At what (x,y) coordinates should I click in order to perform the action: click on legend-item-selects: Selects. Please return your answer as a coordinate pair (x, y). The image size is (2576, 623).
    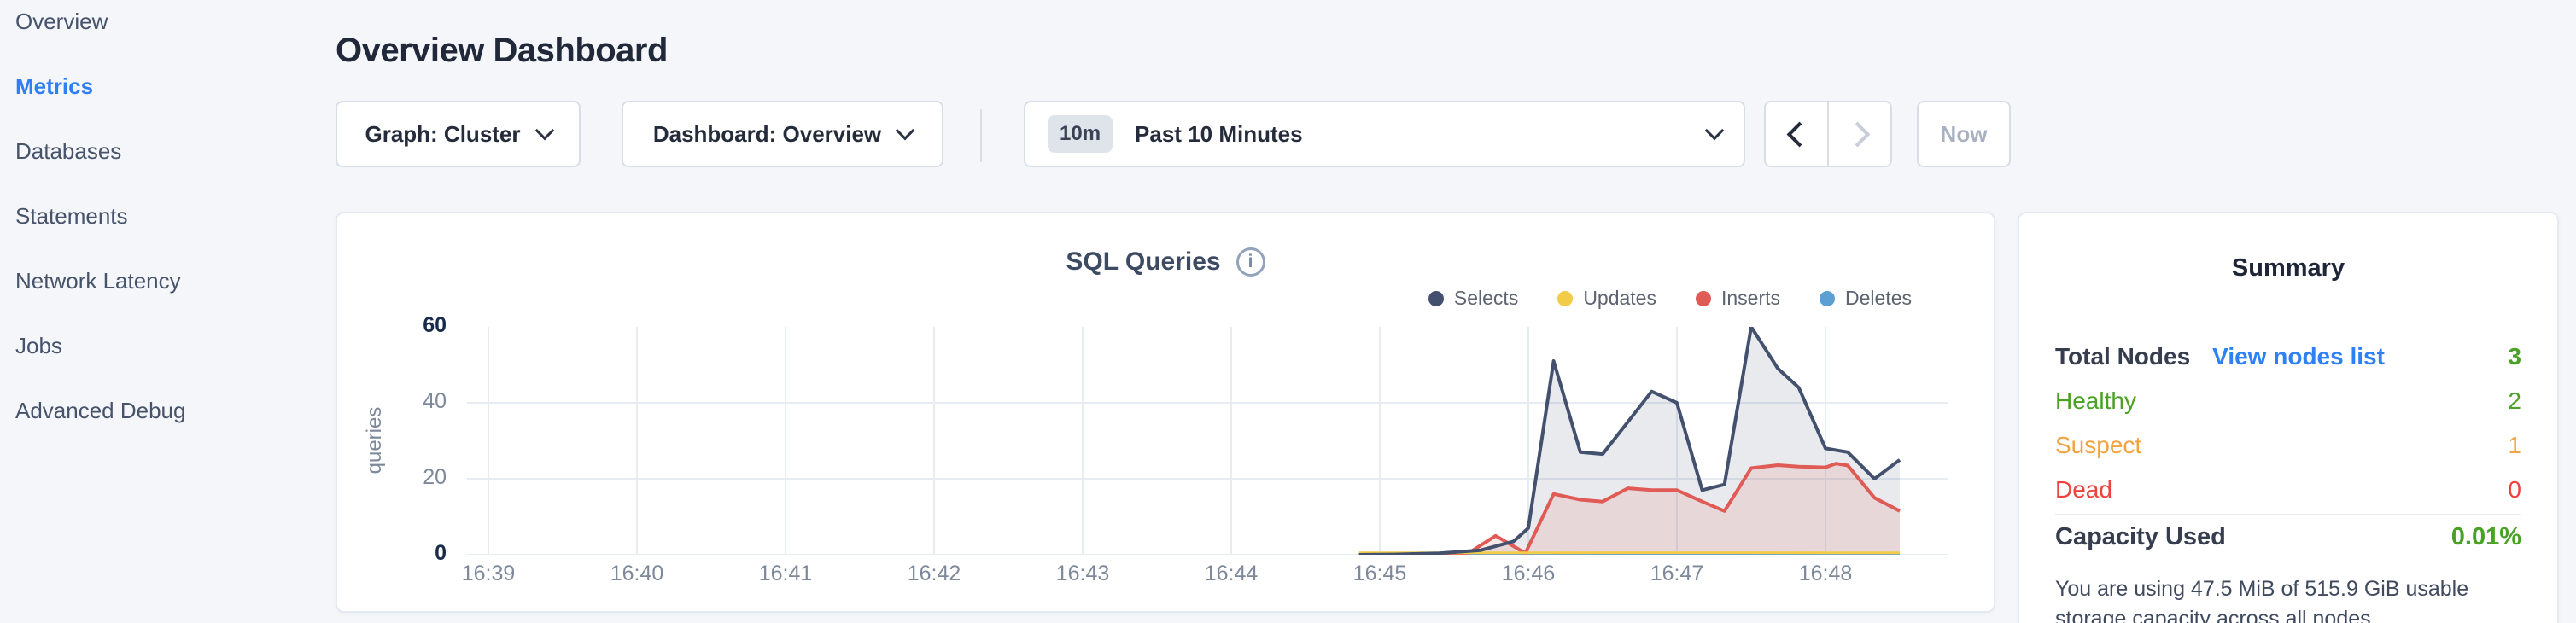
    Looking at the image, I should click on (1473, 298).